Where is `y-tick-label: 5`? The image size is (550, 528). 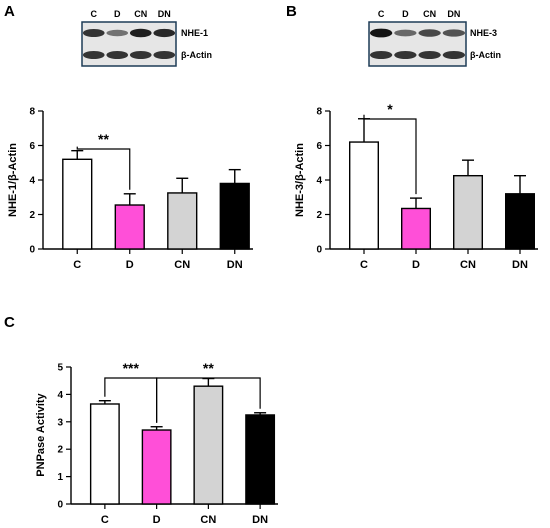
y-tick-label: 5 is located at coordinates (60, 368).